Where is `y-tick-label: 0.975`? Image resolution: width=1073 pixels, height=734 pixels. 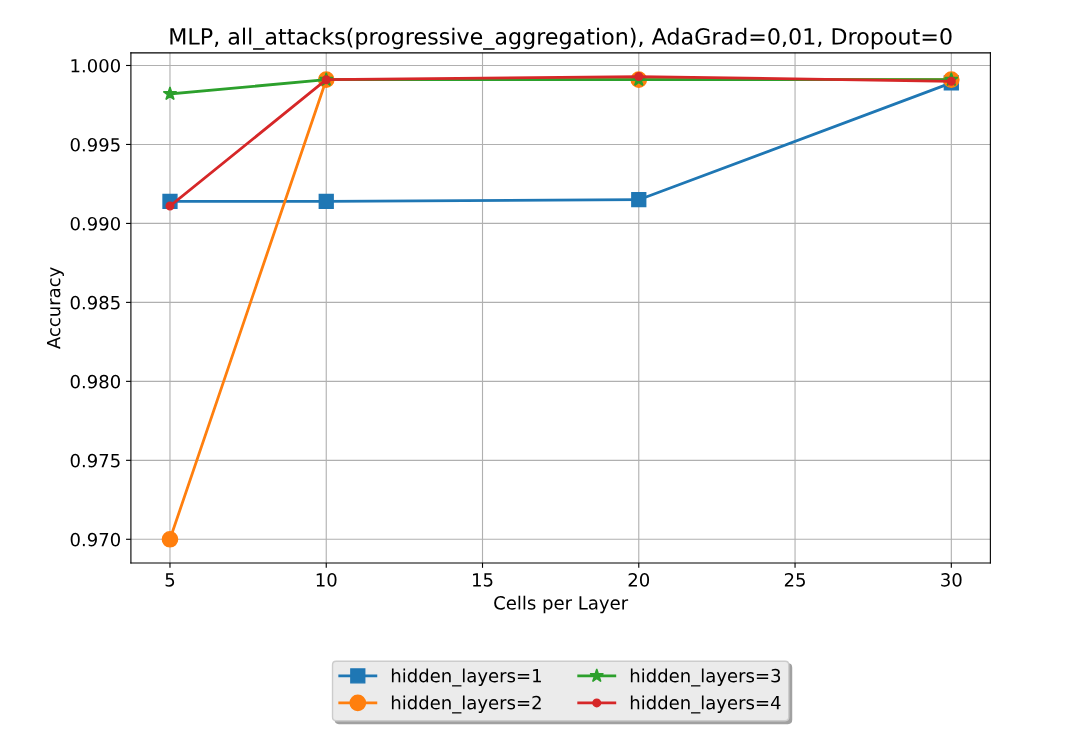
y-tick-label: 0.975 is located at coordinates (95, 460).